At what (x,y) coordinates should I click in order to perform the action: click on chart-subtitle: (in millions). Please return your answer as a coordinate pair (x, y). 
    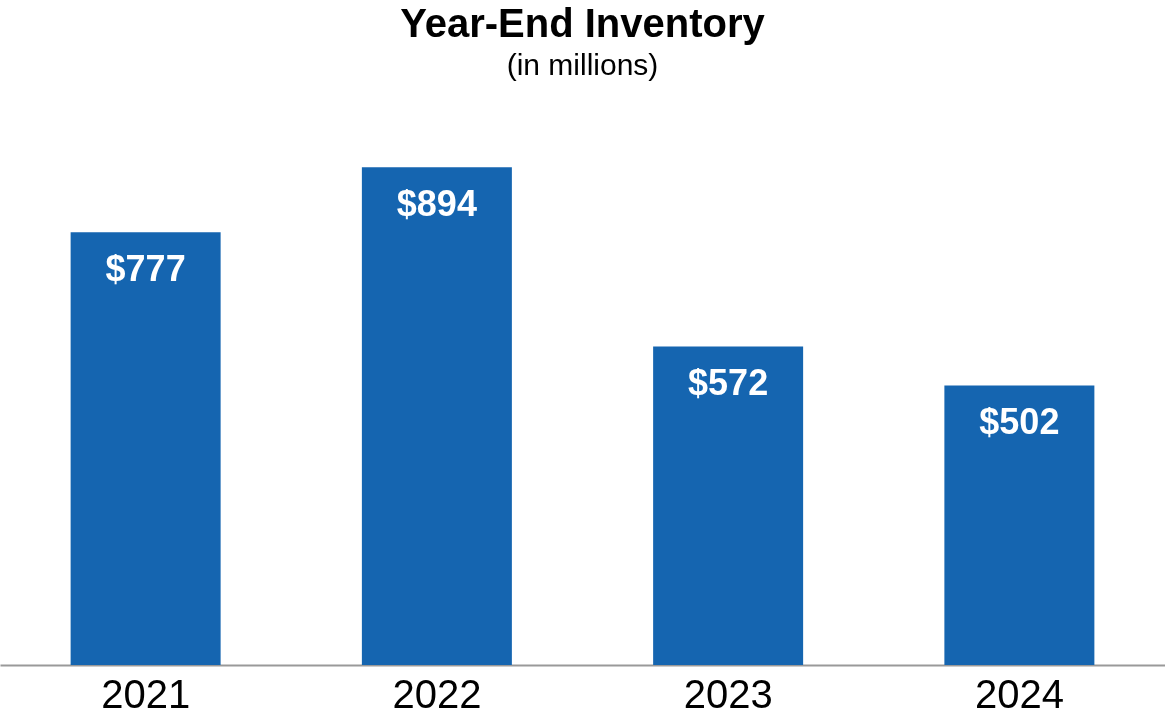
    Looking at the image, I should click on (582, 64).